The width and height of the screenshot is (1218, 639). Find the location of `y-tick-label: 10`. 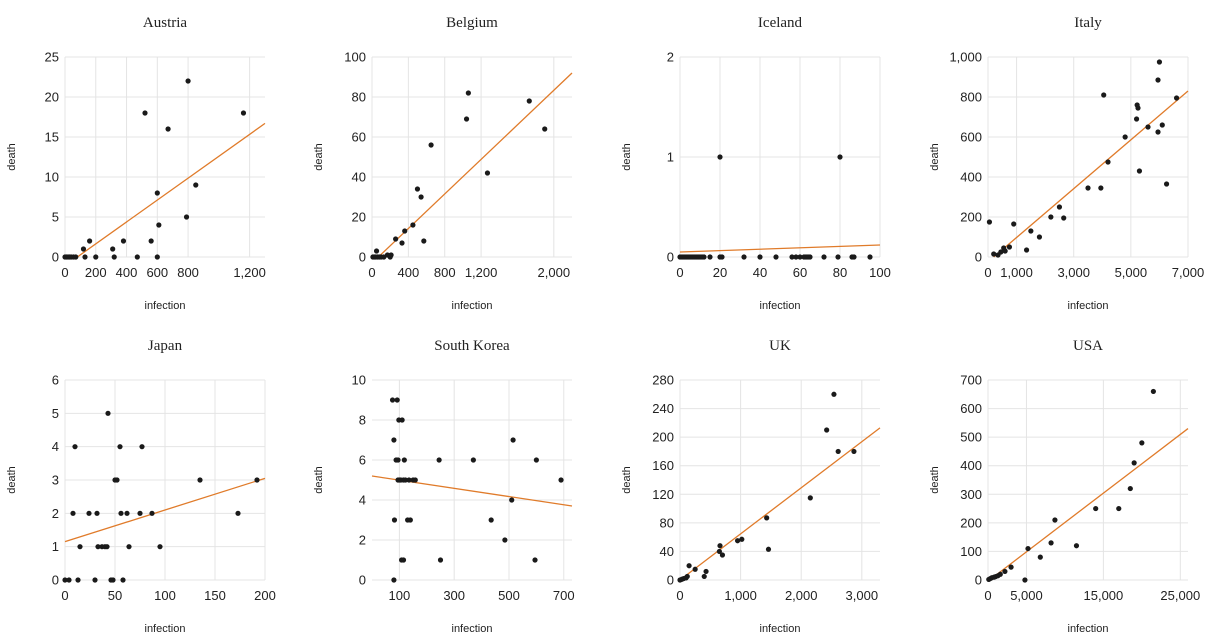

y-tick-label: 10 is located at coordinates (52, 177).